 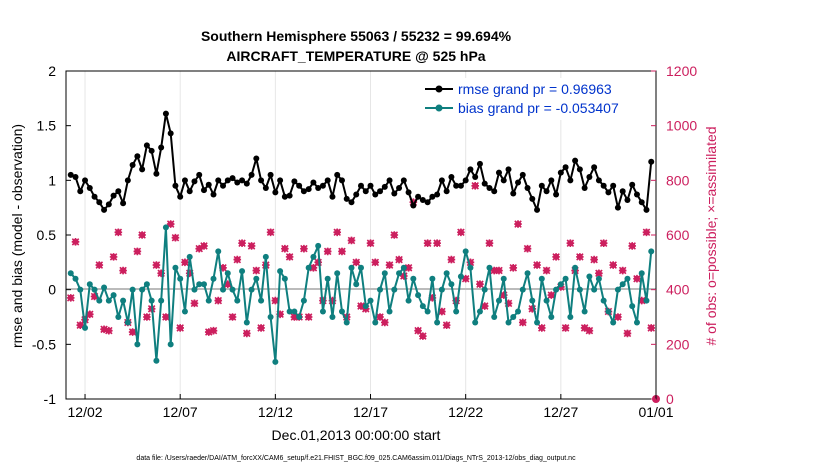 What do you see at coordinates (678, 235) in the screenshot?
I see `y-right-tick-label: 600` at bounding box center [678, 235].